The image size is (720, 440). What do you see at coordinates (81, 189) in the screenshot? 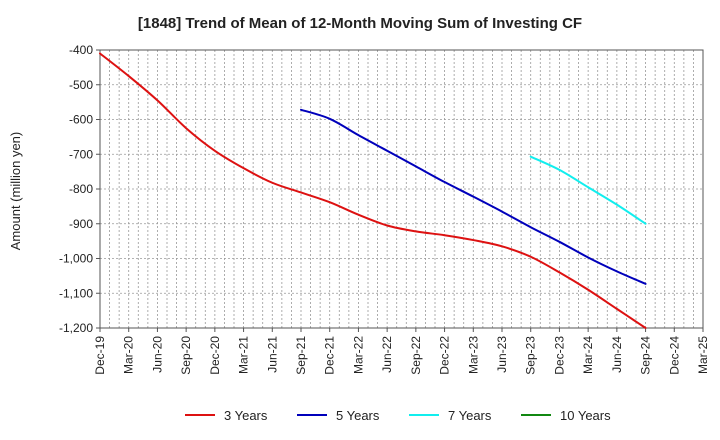
I see `y-tick-label: -800` at bounding box center [81, 189].